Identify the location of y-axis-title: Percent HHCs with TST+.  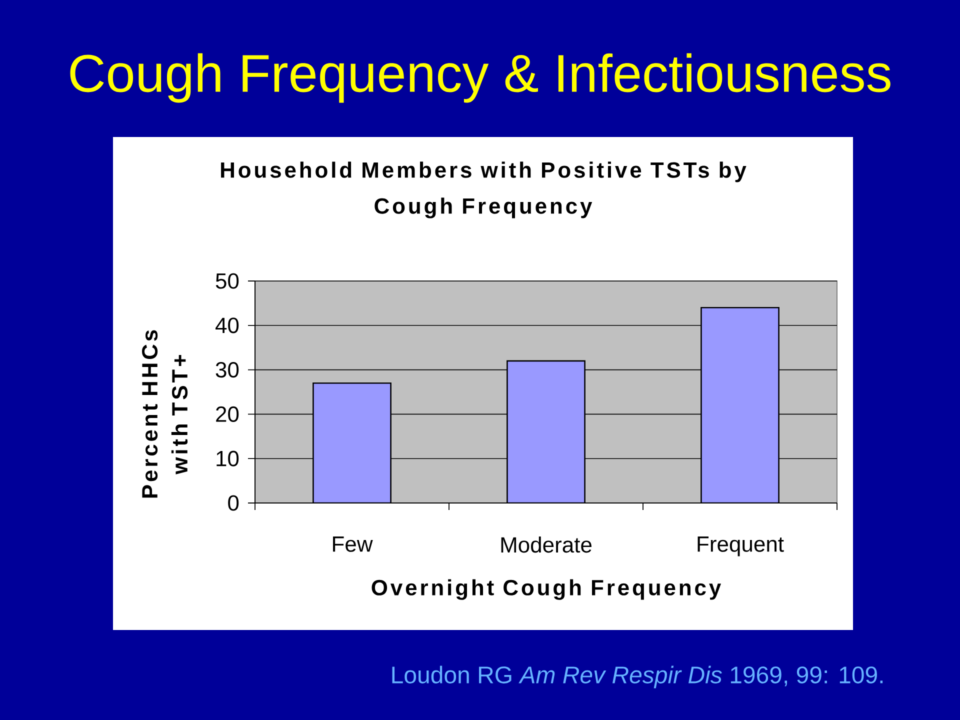
(165, 414).